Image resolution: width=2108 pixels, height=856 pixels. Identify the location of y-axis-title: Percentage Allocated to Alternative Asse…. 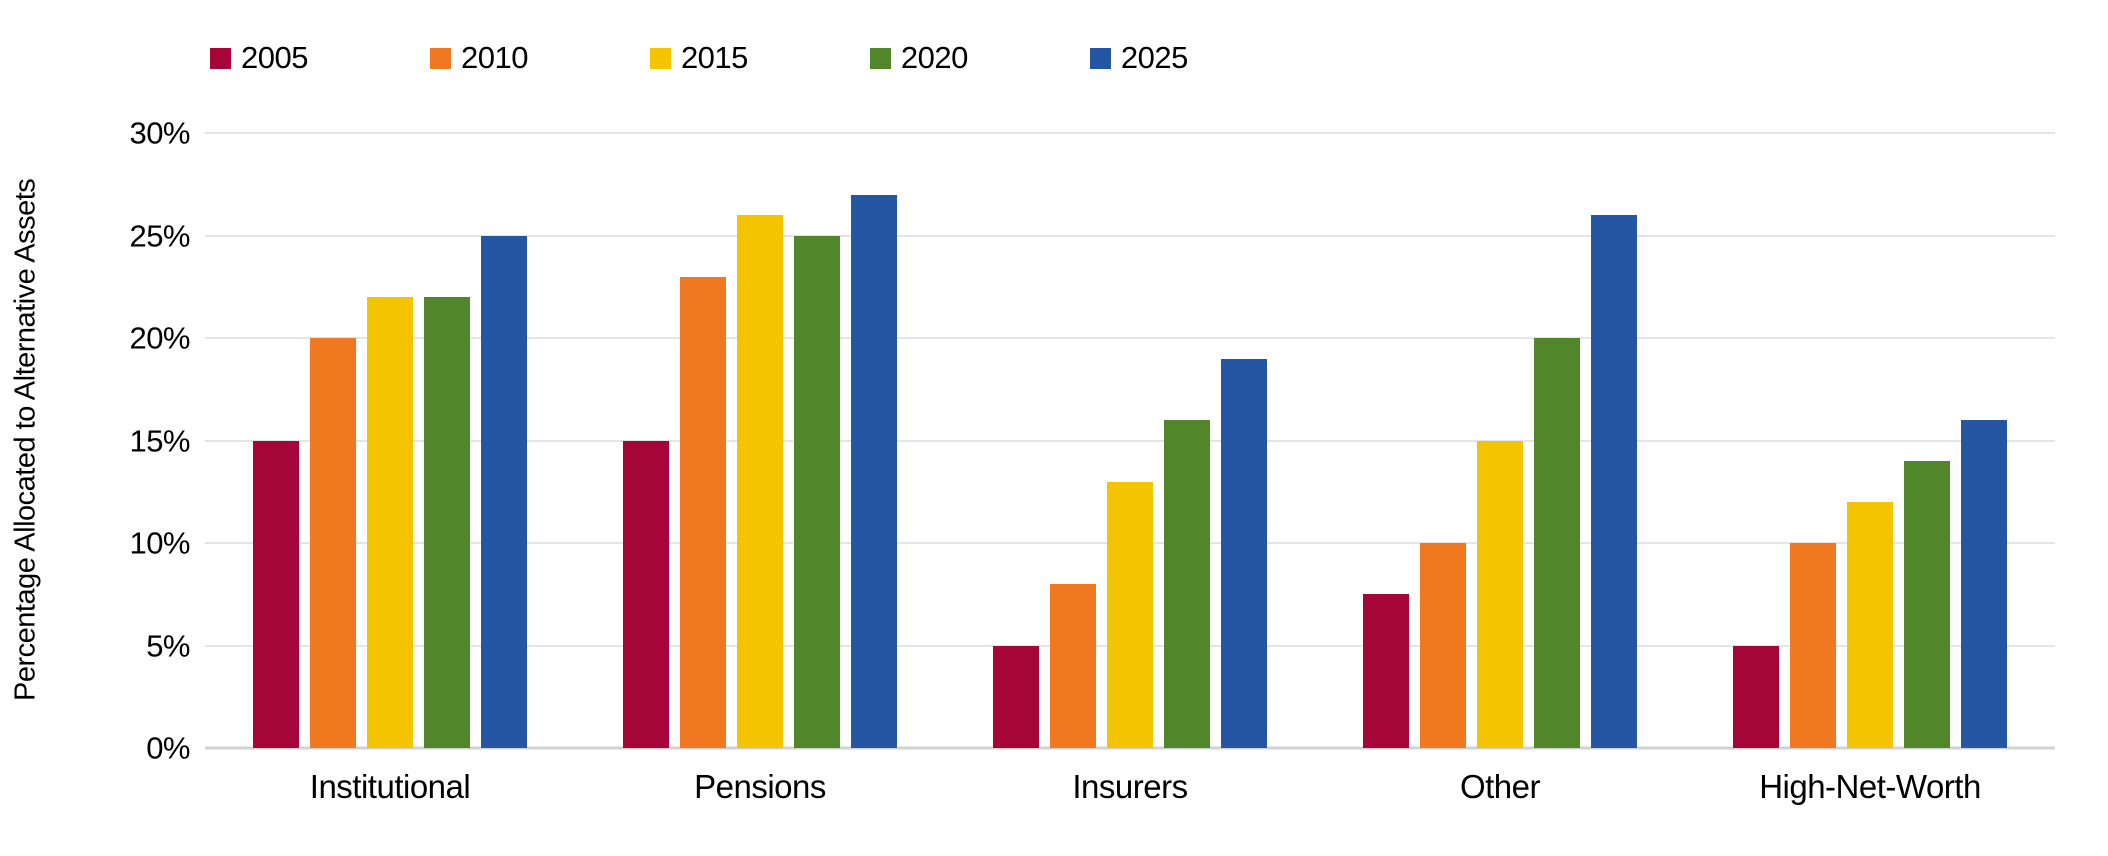
(25, 440).